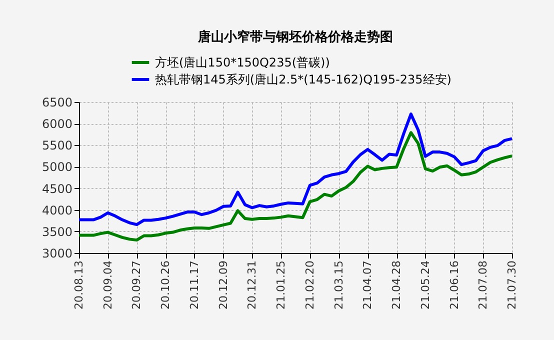  Describe the element at coordinates (281, 285) in the screenshot. I see `x-tick-label: 21.01.25` at that location.